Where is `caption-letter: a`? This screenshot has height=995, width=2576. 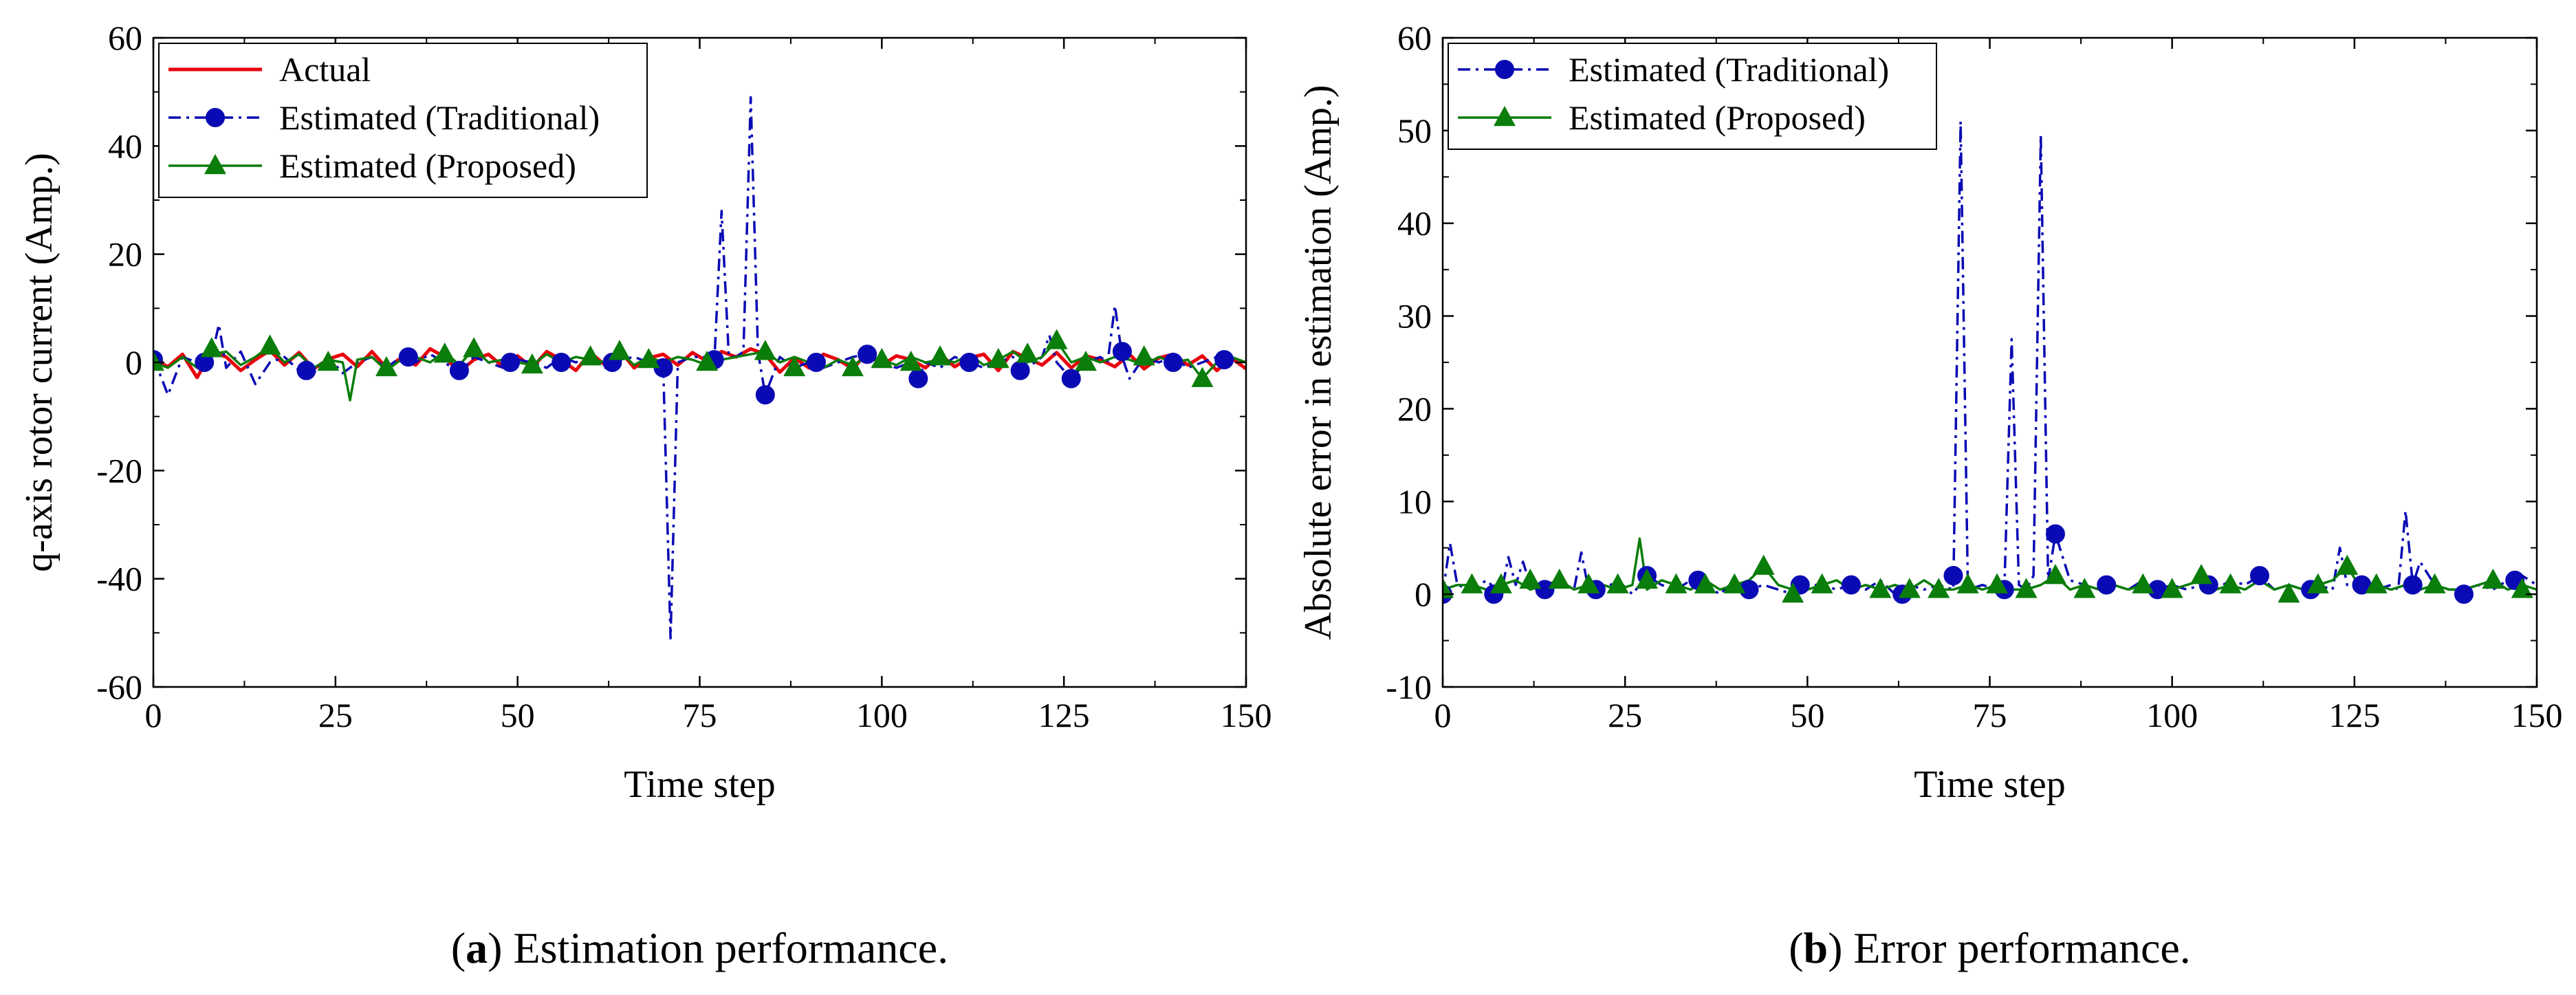 caption-letter: a is located at coordinates (477, 947).